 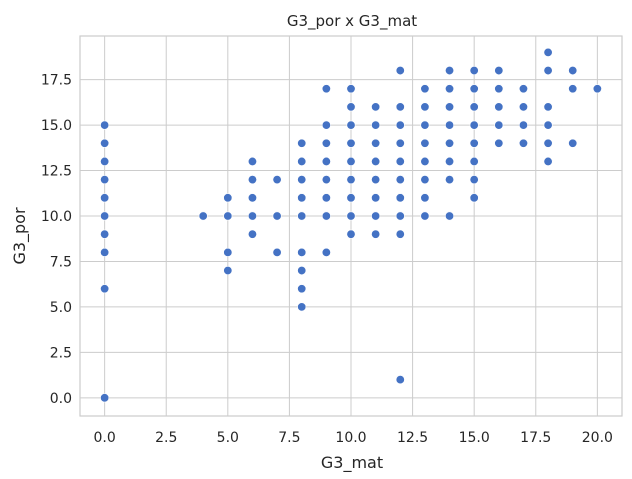 What do you see at coordinates (56, 126) in the screenshot?
I see `y-tick-label: 15.0` at bounding box center [56, 126].